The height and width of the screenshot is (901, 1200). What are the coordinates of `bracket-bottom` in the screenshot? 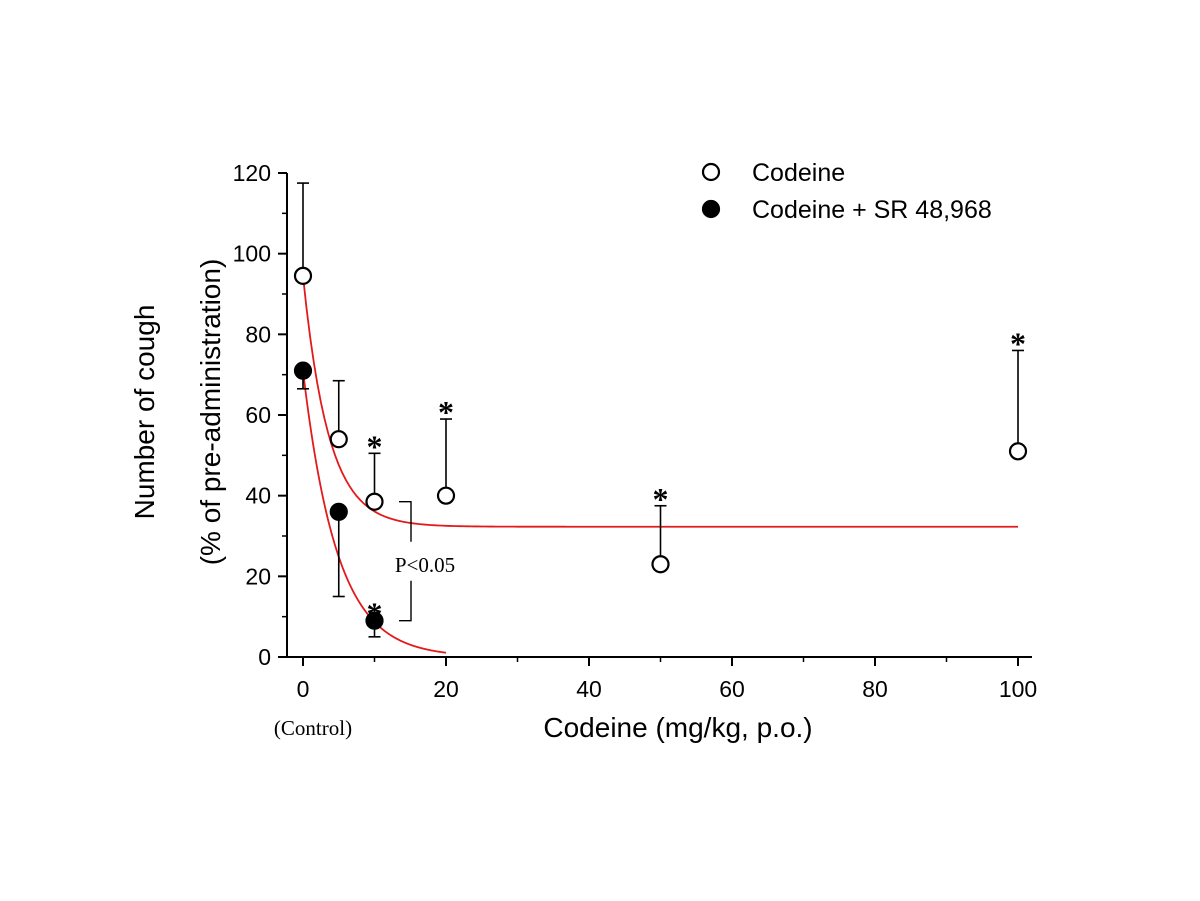 It's located at (405, 601).